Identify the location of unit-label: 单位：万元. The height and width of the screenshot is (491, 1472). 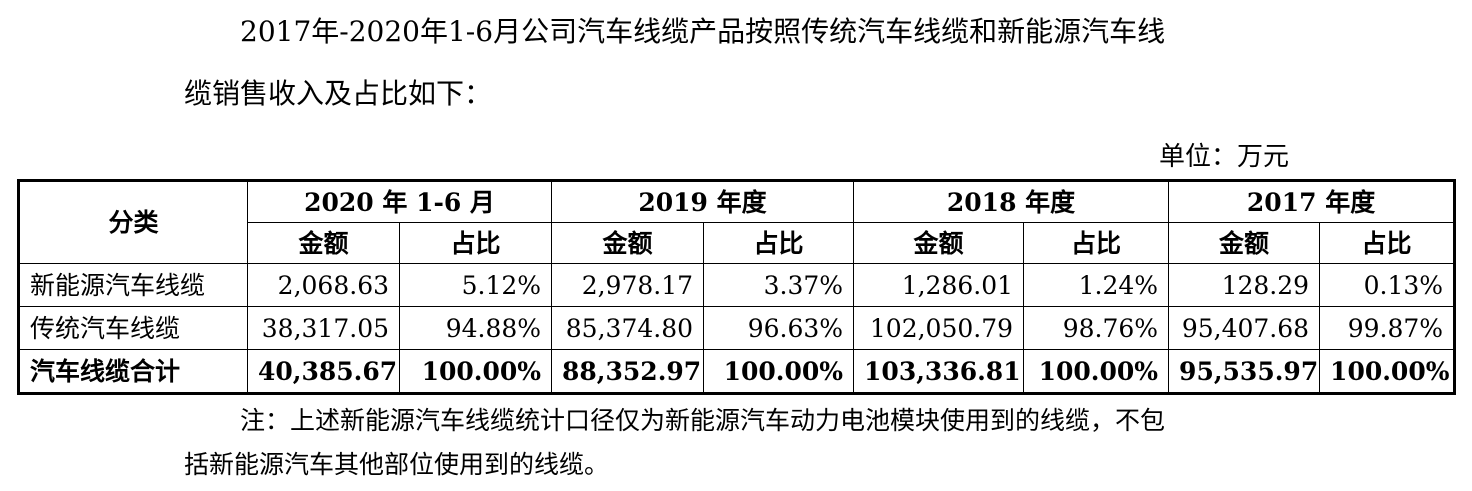
(1223, 157).